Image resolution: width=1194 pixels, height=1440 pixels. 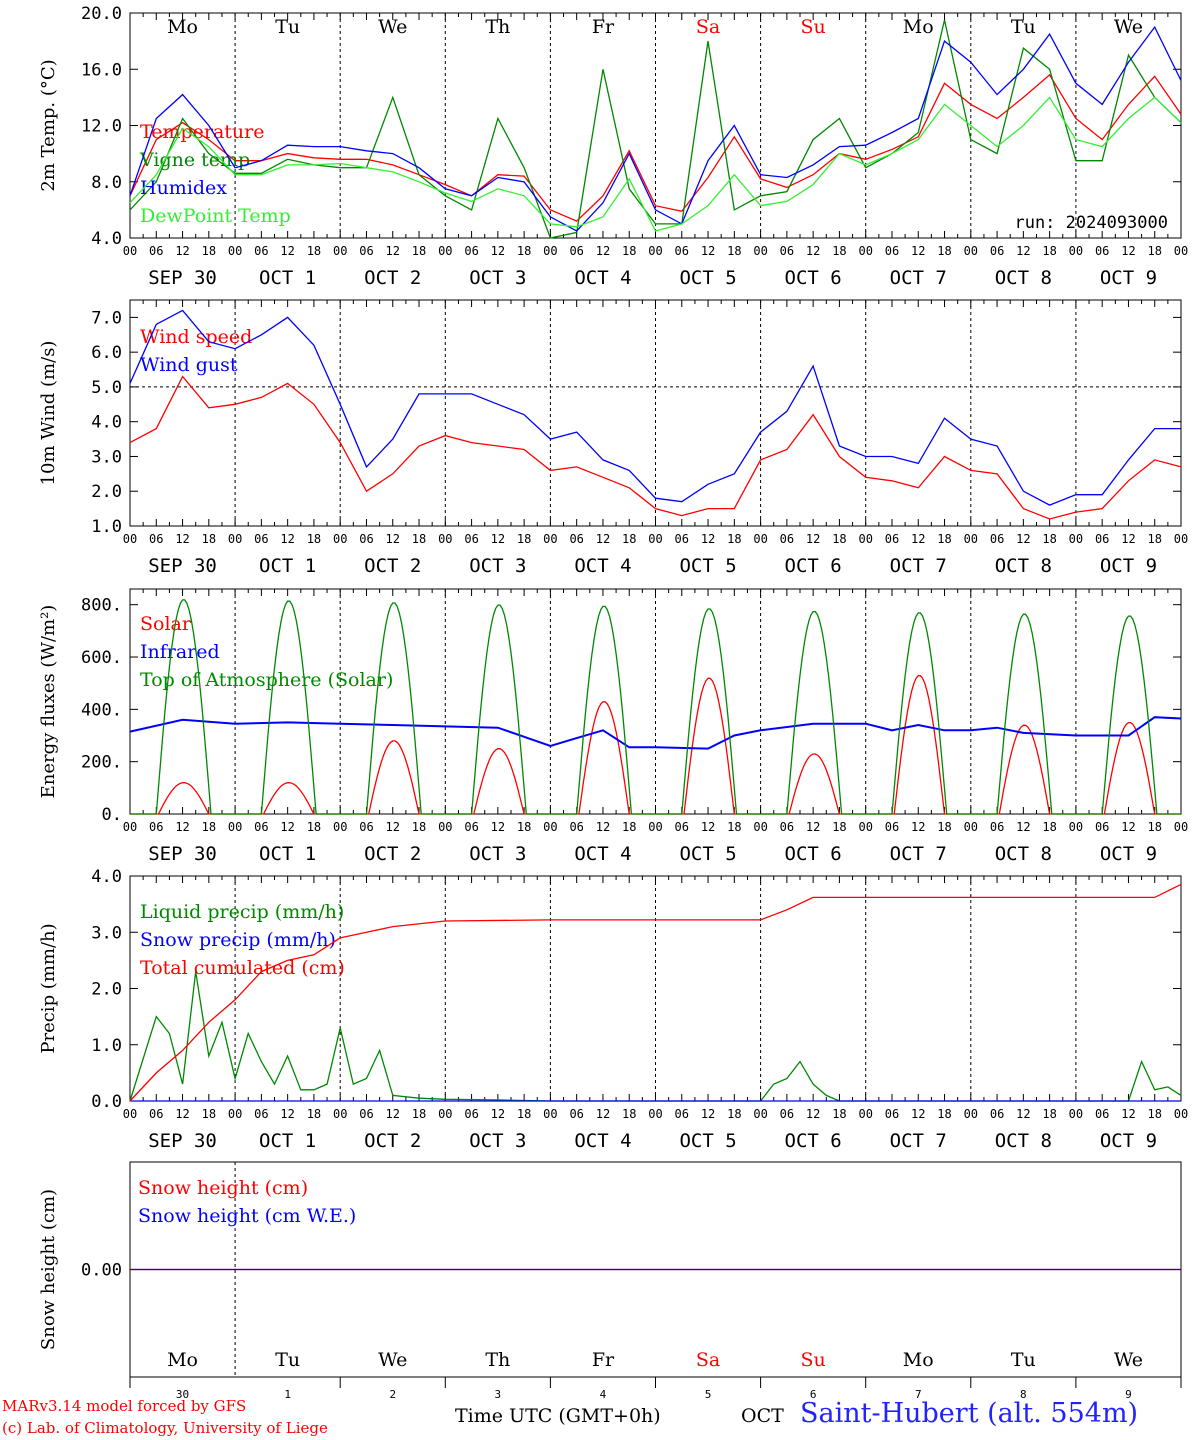 What do you see at coordinates (101, 658) in the screenshot?
I see `y-tick-label: 600.` at bounding box center [101, 658].